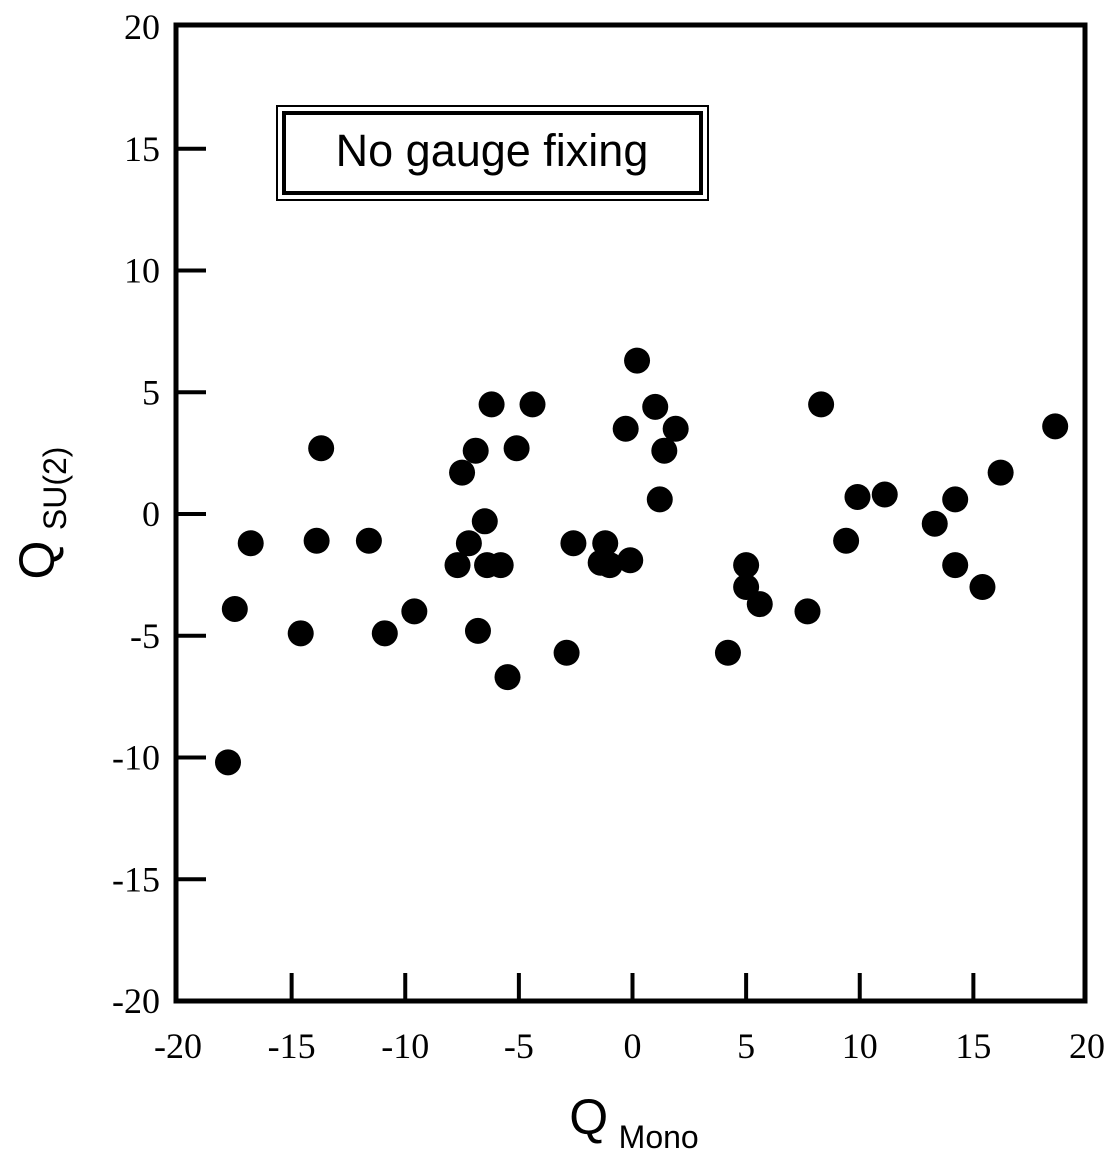  I want to click on annotation-text: No gauge fixing, so click(492, 150).